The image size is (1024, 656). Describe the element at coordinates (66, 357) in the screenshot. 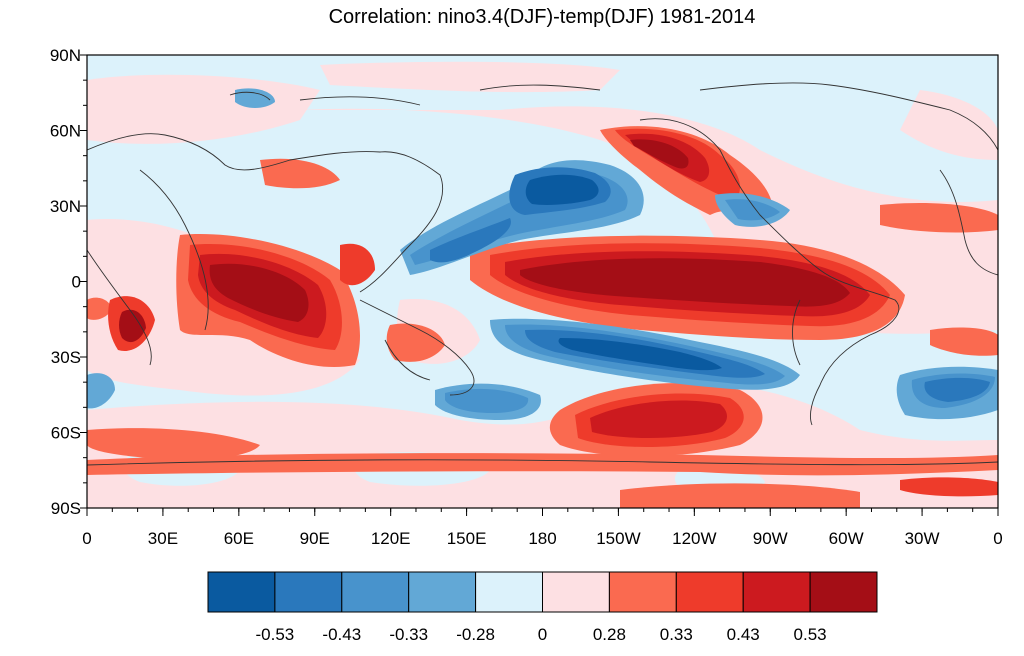

I see `lat-tick-label: 30S` at that location.